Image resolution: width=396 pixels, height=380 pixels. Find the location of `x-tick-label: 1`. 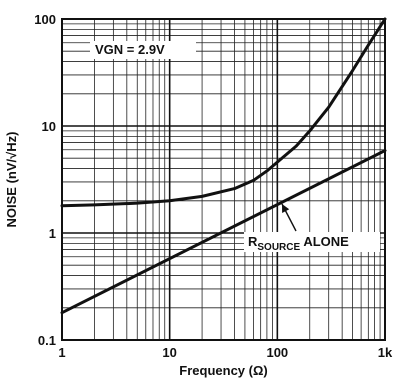

x-tick-label: 1 is located at coordinates (61, 352).